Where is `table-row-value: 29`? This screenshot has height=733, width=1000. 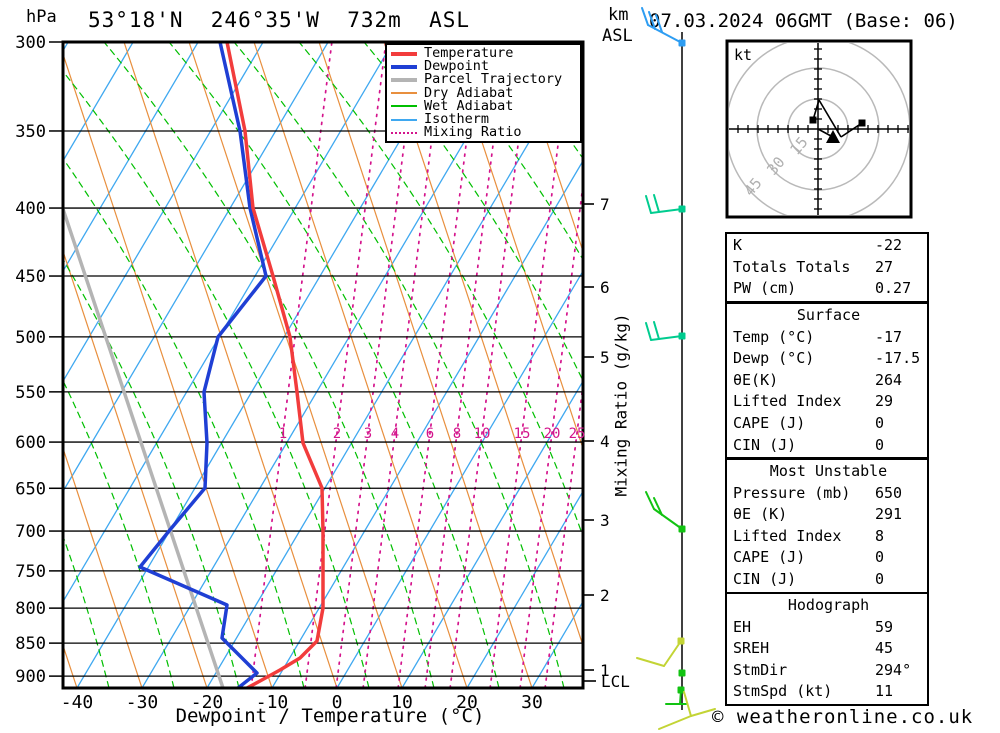 table-row-value: 29 is located at coordinates (884, 401).